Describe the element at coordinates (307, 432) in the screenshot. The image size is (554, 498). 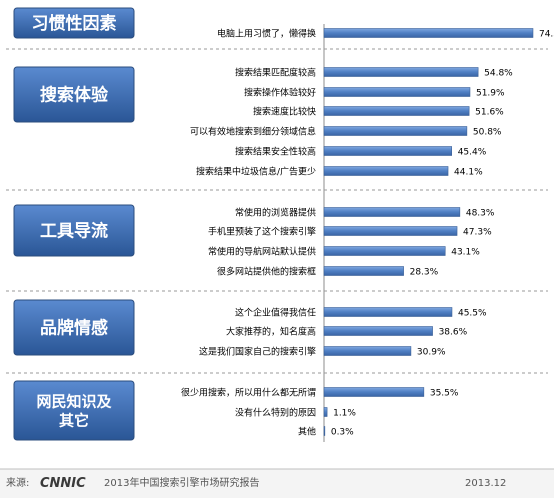
I see `bar-category-label: 其他` at that location.